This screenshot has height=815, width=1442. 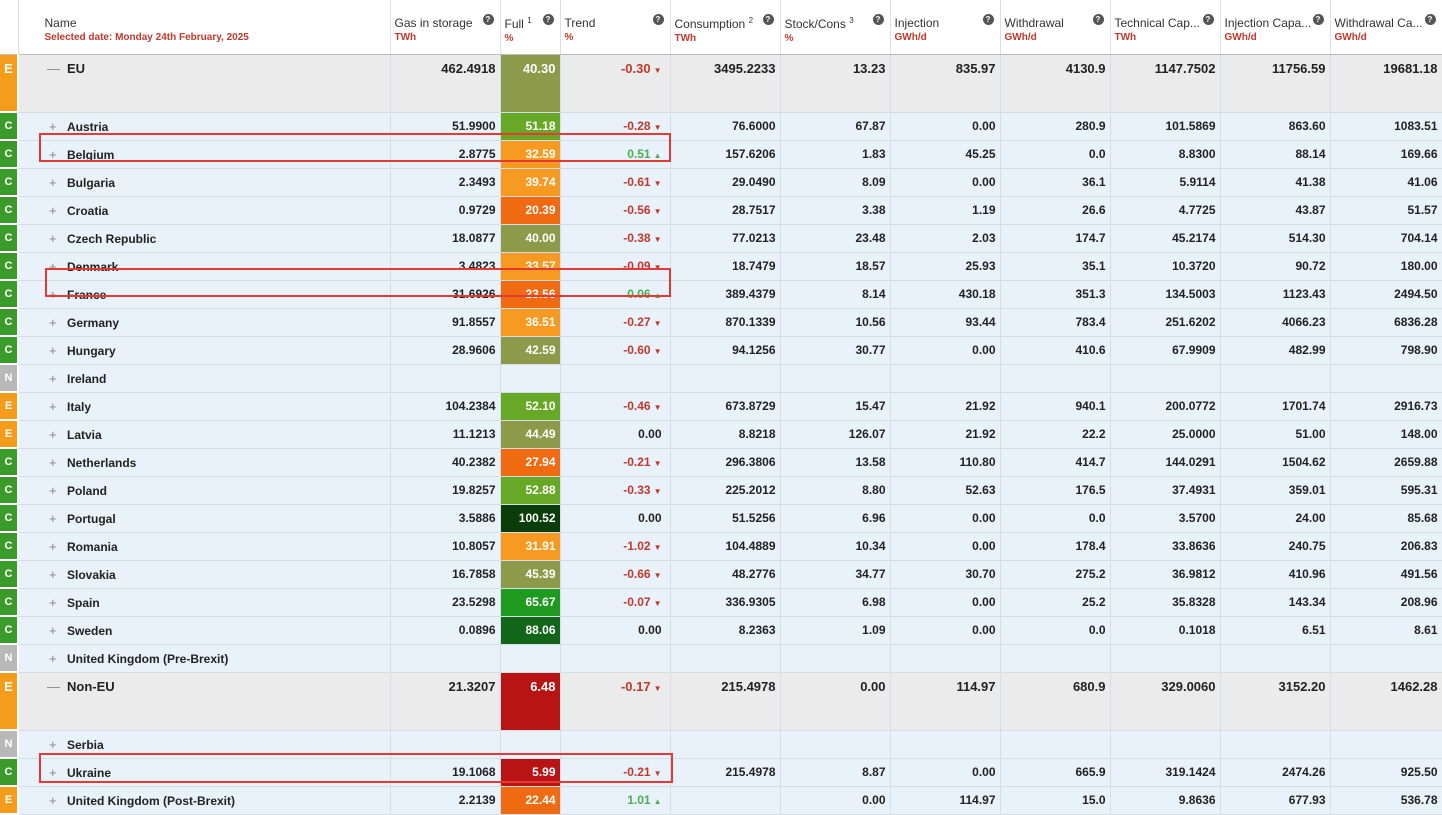 I want to click on trend-up-icon: ▲, so click(x=657, y=155).